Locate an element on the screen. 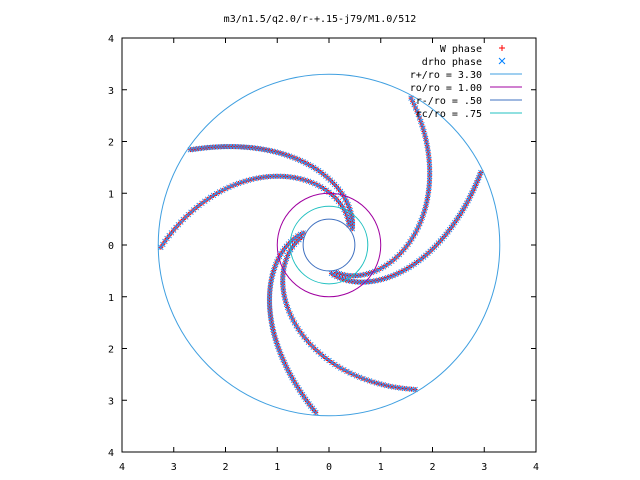 This screenshot has height=480, width=640. y-tick-label: 0 is located at coordinates (111, 246).